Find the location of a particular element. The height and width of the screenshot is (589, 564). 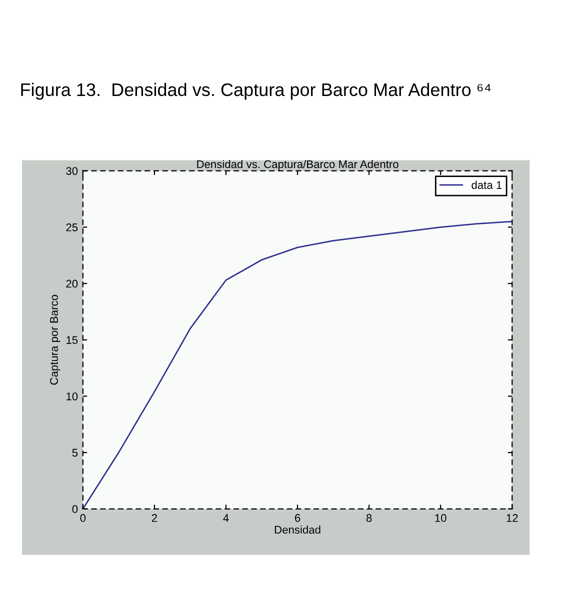

y-axis-title: Captura por Barco is located at coordinates (55, 339).